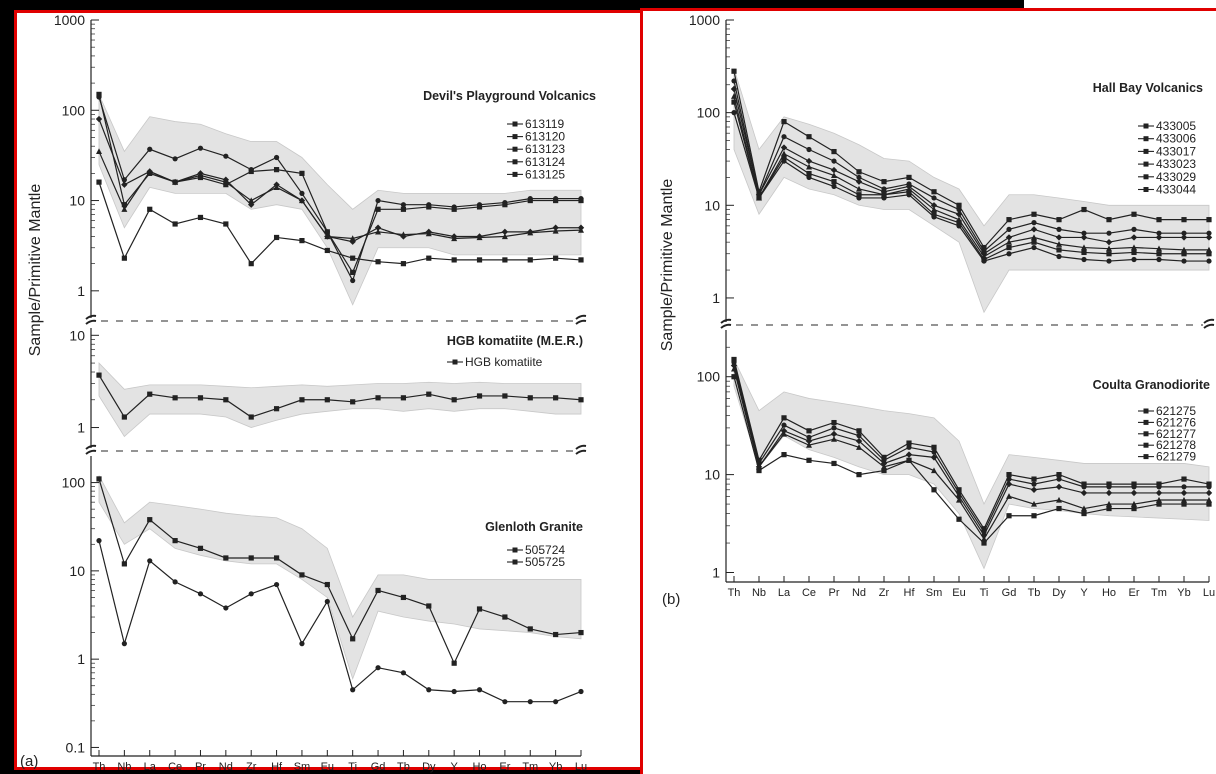 This screenshot has width=1216, height=774. Describe the element at coordinates (504, 362) in the screenshot. I see `legend-label: HGB komatiite` at that location.